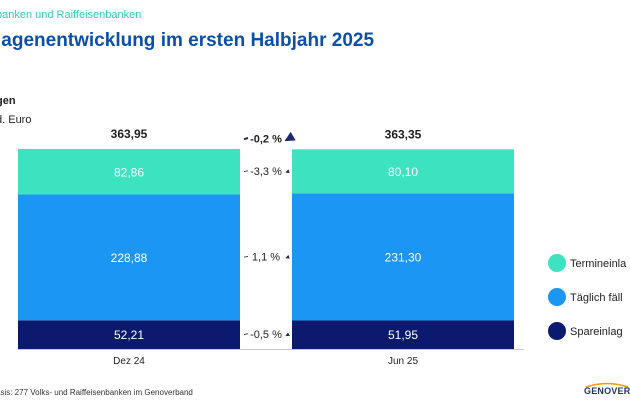 The width and height of the screenshot is (630, 412). I want to click on legend-swatch-spareinlag, so click(557, 331).